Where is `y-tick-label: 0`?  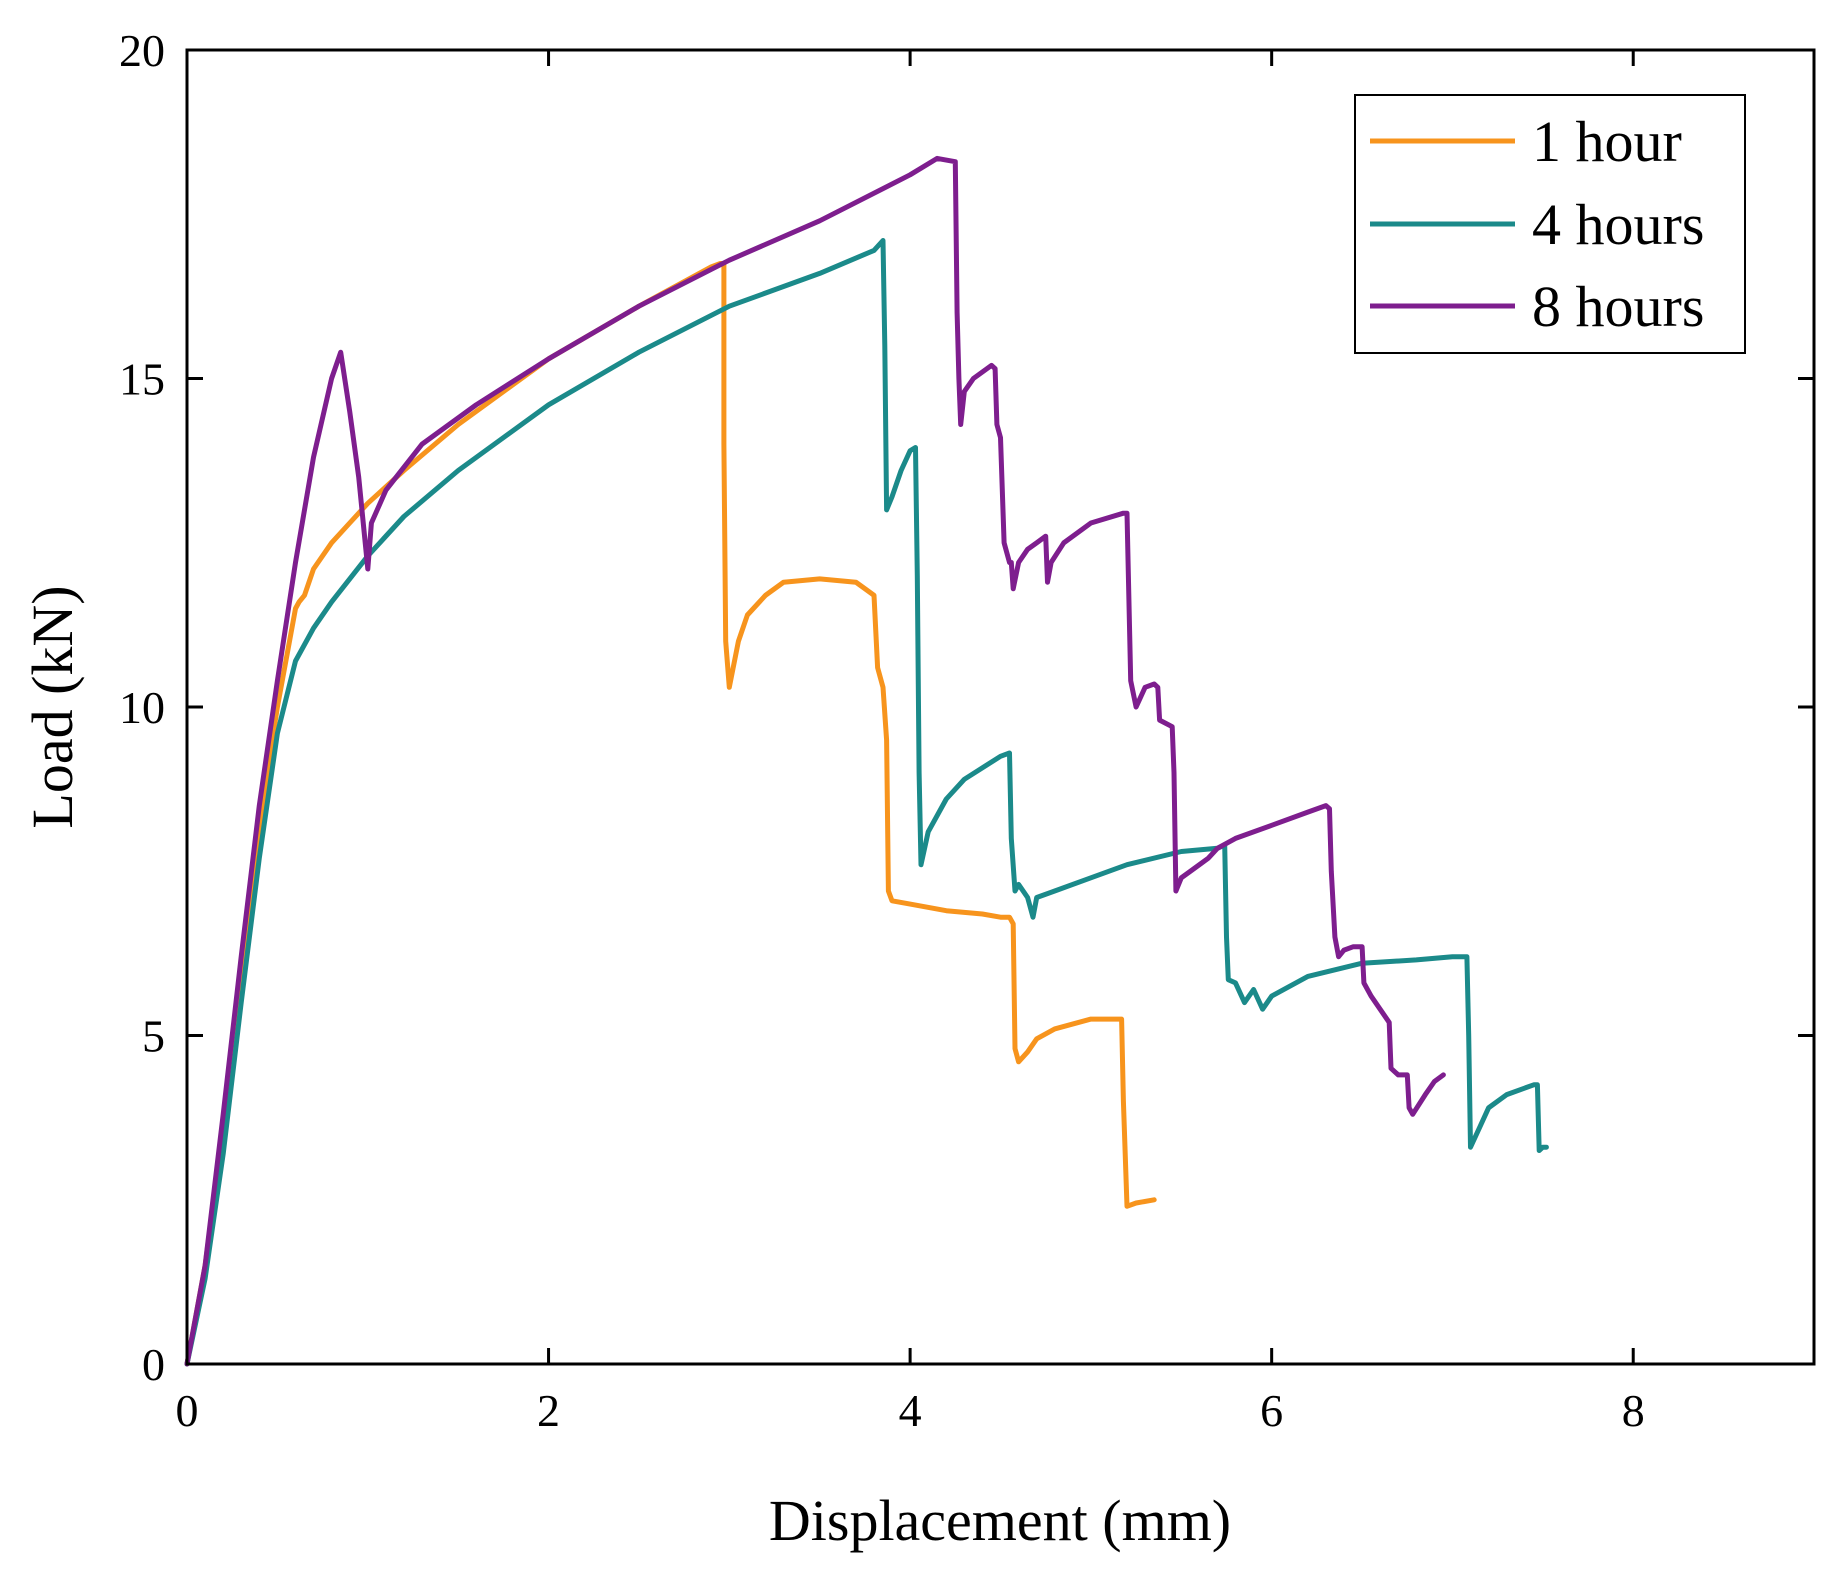 y-tick-label: 0 is located at coordinates (153, 1364).